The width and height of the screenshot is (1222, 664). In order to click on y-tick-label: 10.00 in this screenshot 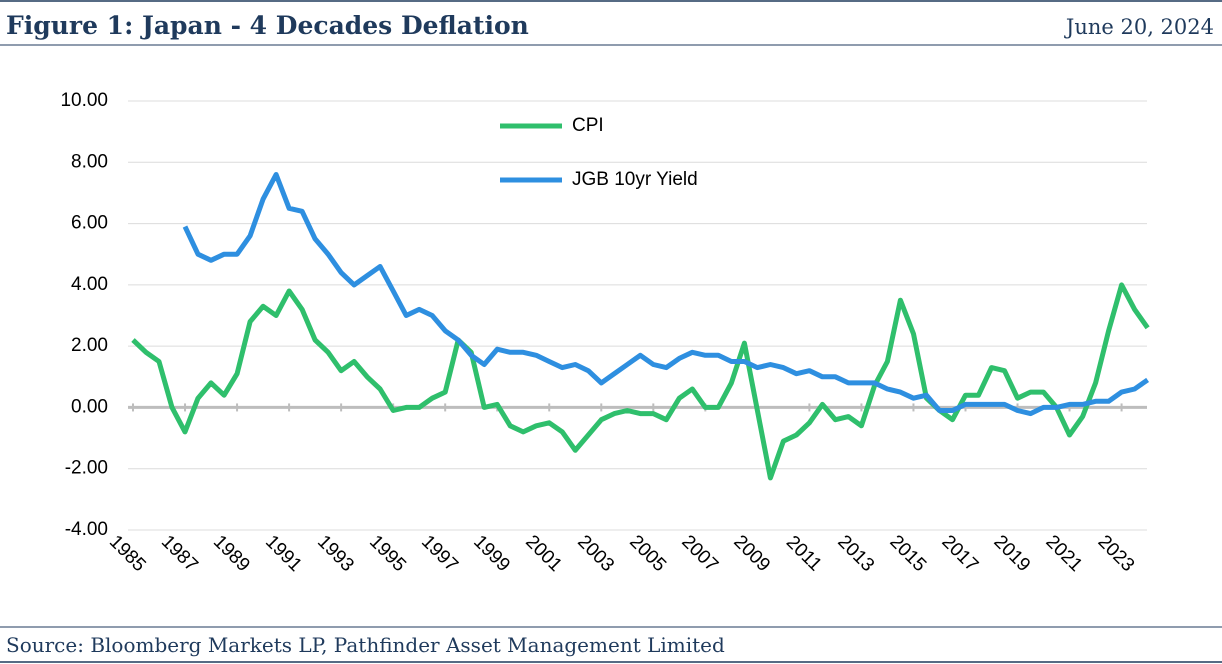, I will do `click(84, 100)`.